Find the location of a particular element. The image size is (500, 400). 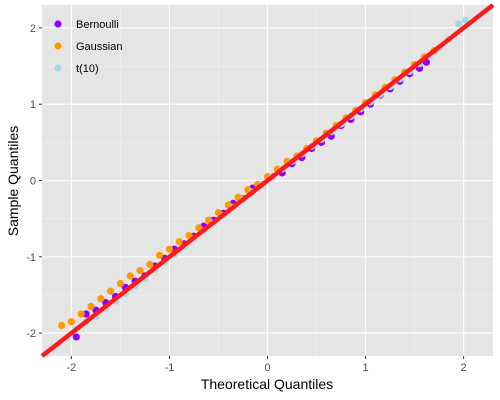

legend-label: Bernoulli is located at coordinates (97, 25).